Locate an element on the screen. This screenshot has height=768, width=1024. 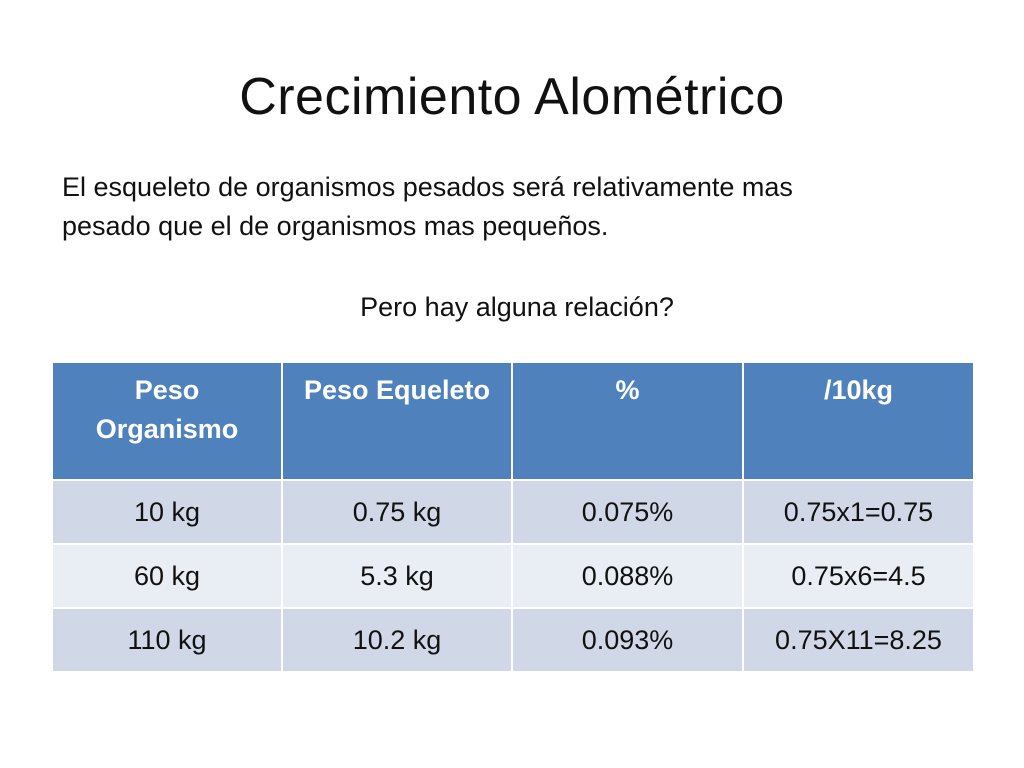
header-percent: % is located at coordinates (627, 421).